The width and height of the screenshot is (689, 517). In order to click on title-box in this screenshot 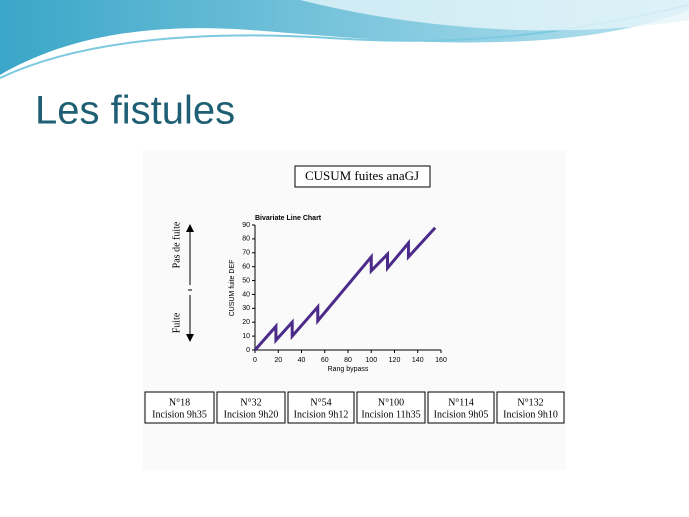, I will do `click(362, 176)`.